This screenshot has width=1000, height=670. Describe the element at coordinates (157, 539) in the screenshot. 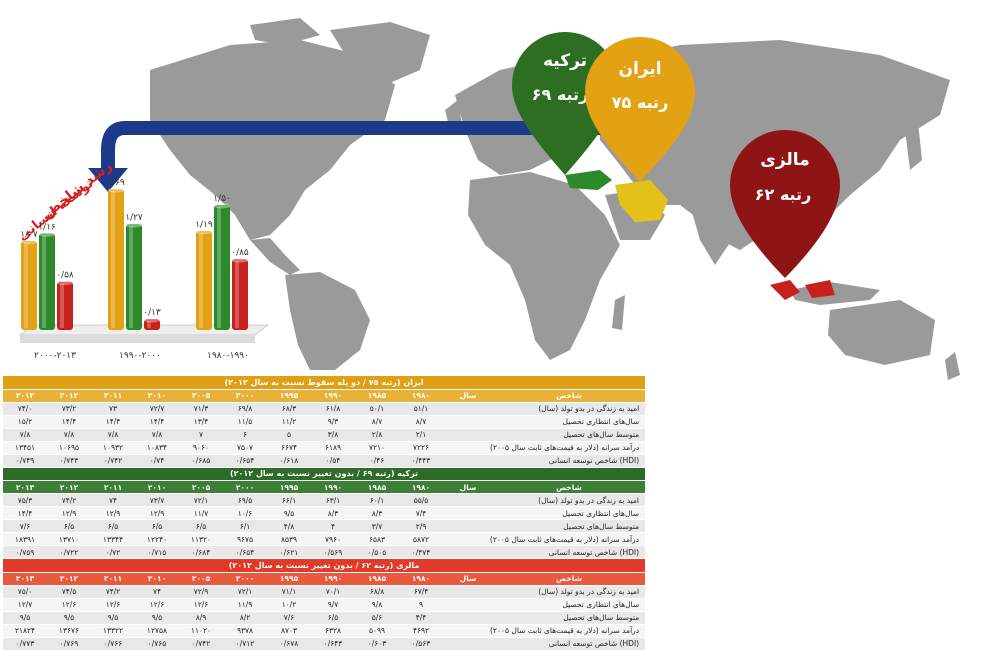

I see `table-cell: ۱۲۲۴۰` at that location.